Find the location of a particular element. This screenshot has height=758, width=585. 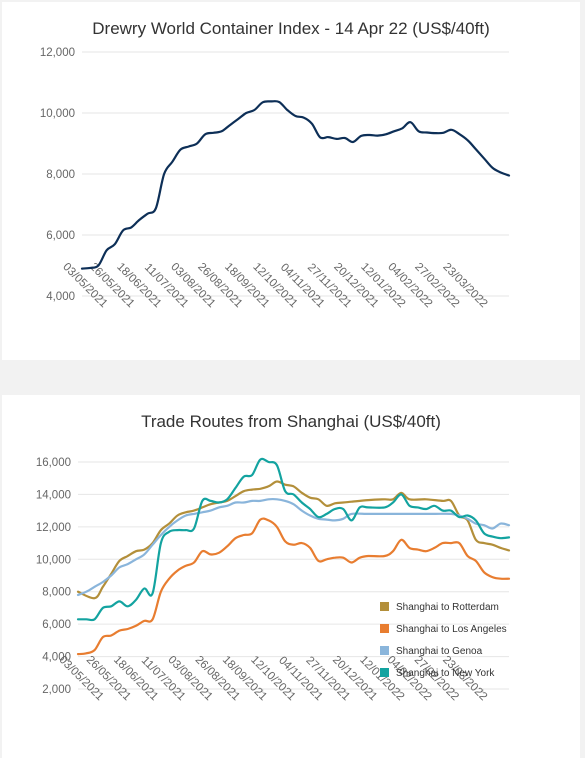

legend-label: Shanghai to Los Angeles is located at coordinates (451, 629).